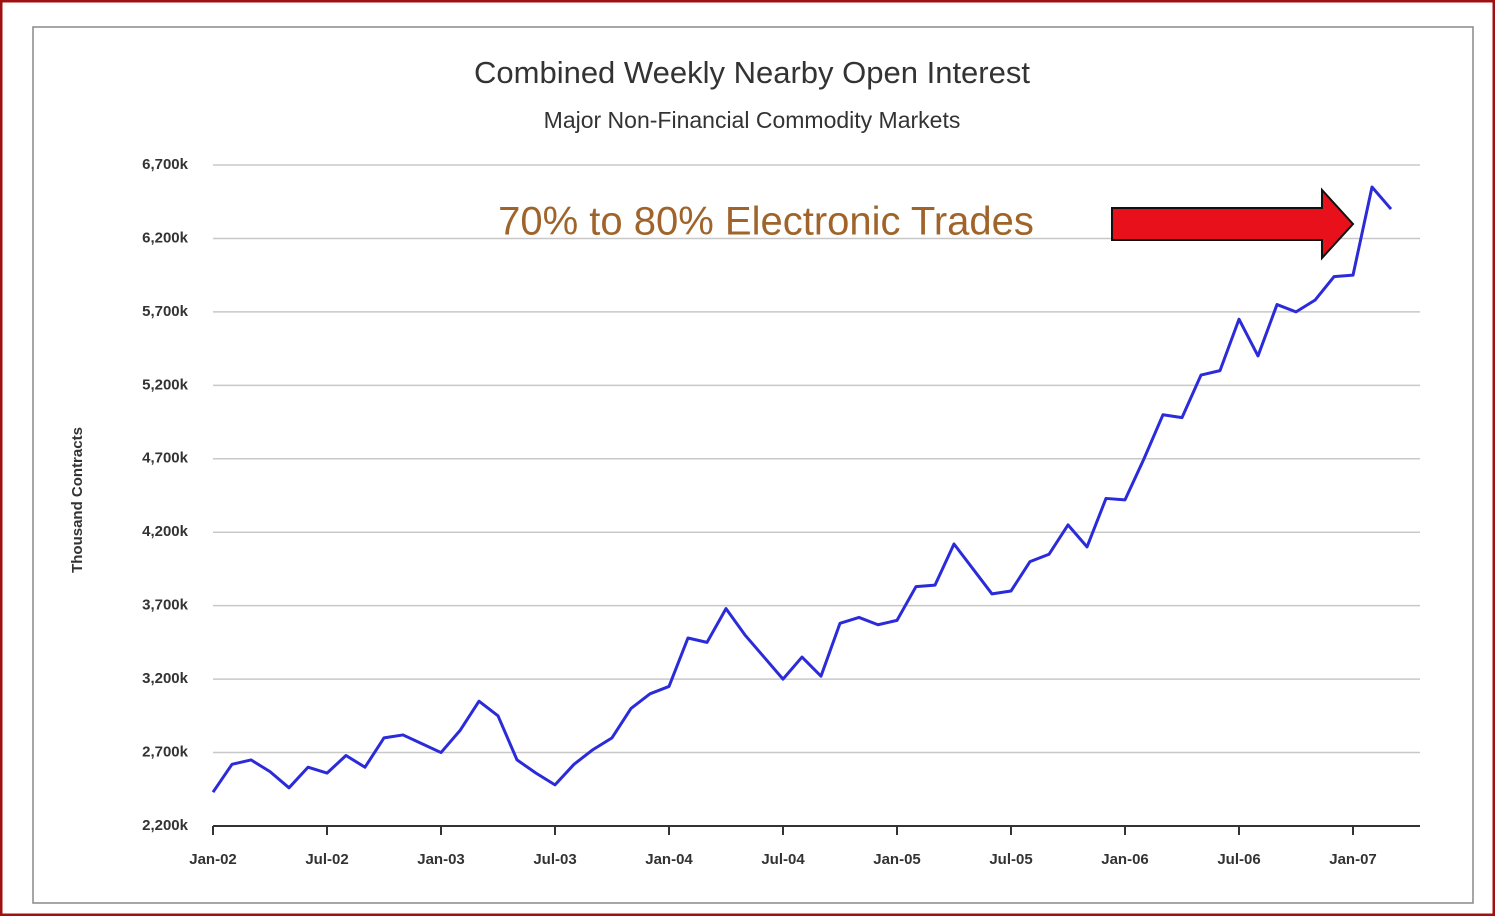 The width and height of the screenshot is (1495, 921). Describe the element at coordinates (165, 458) in the screenshot. I see `y-tick-label: 4,700k` at that location.